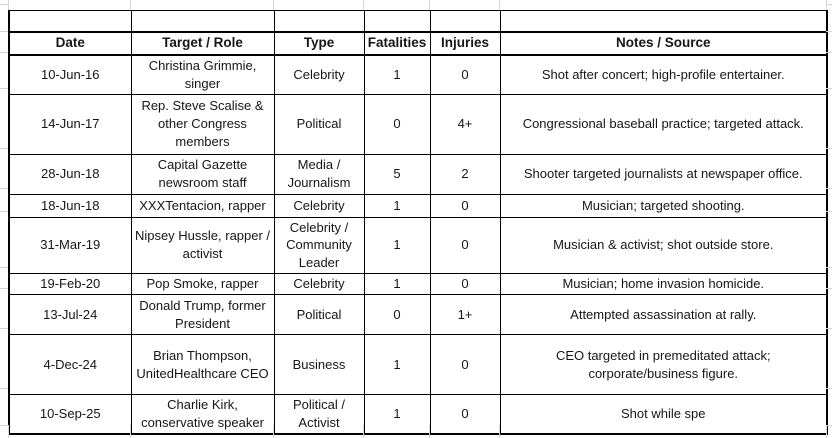 This screenshot has height=438, width=832. Describe the element at coordinates (465, 124) in the screenshot. I see `cell-injuries: 4+` at that location.